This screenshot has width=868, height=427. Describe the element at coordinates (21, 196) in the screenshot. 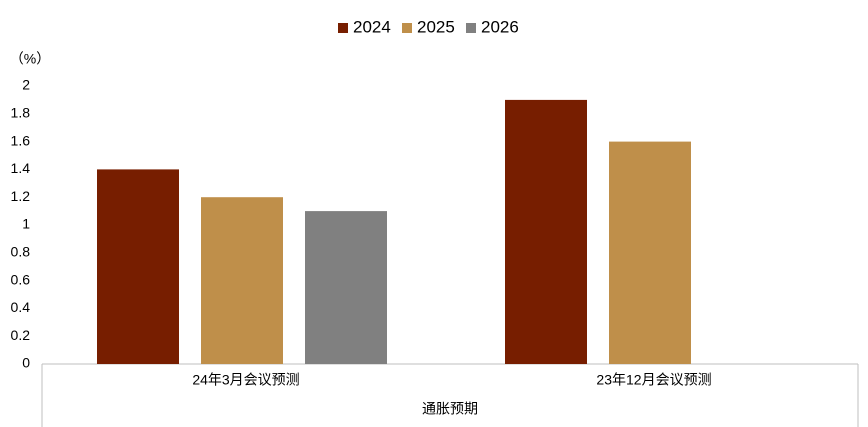

I see `y-tick-label: 1.2` at that location.